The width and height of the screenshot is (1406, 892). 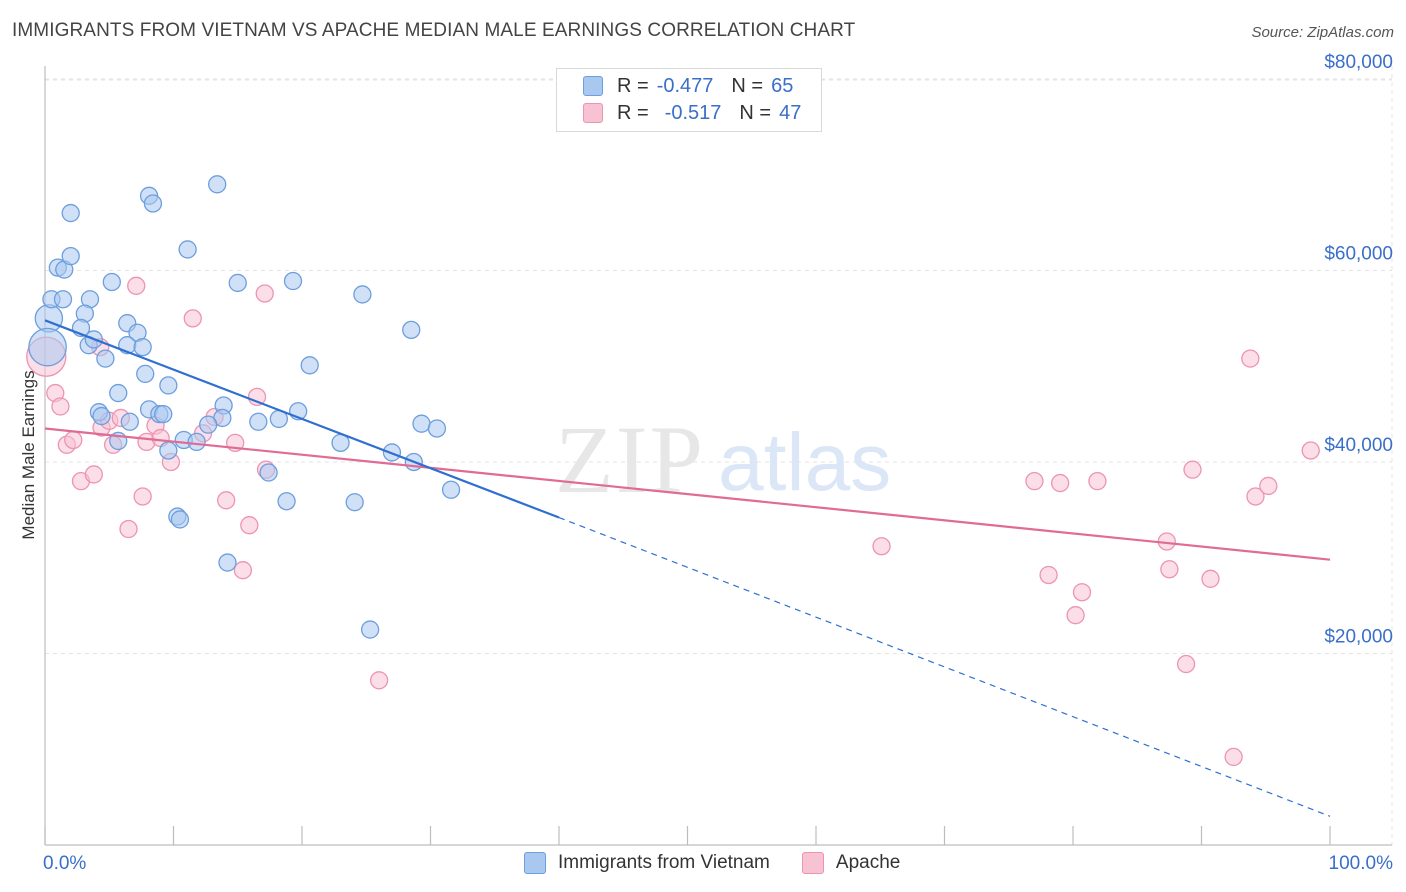 What do you see at coordinates (1358, 445) in the screenshot?
I see `y-tick-label: $40,000` at bounding box center [1358, 445].